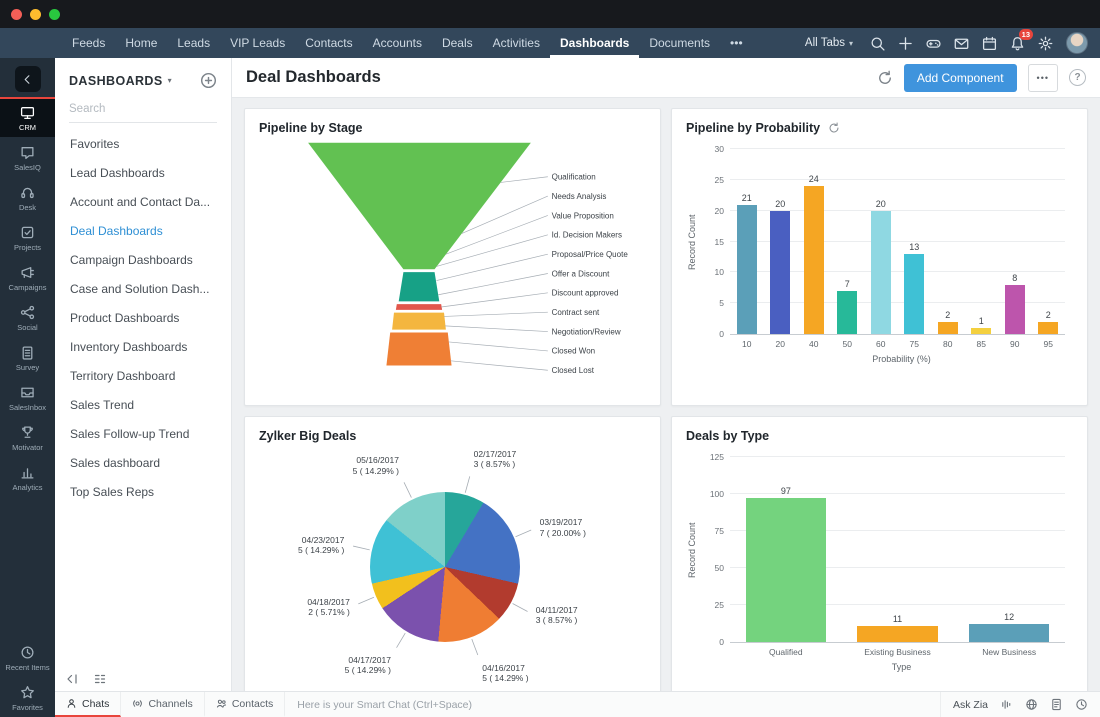 This screenshot has height=717, width=1100. What do you see at coordinates (27, 277) in the screenshot?
I see `rail-item-campaigns: Campaigns` at bounding box center [27, 277].